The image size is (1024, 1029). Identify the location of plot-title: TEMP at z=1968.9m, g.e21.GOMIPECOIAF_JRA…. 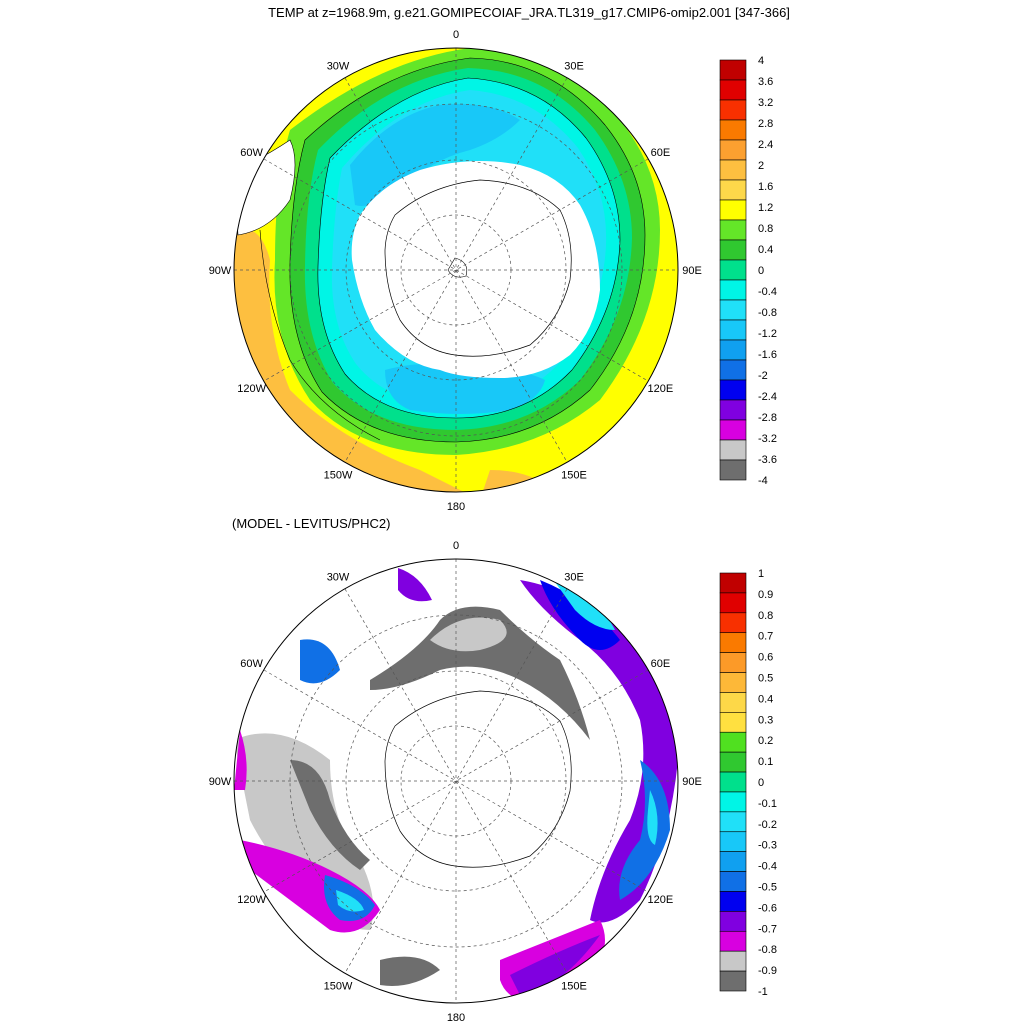
(529, 12).